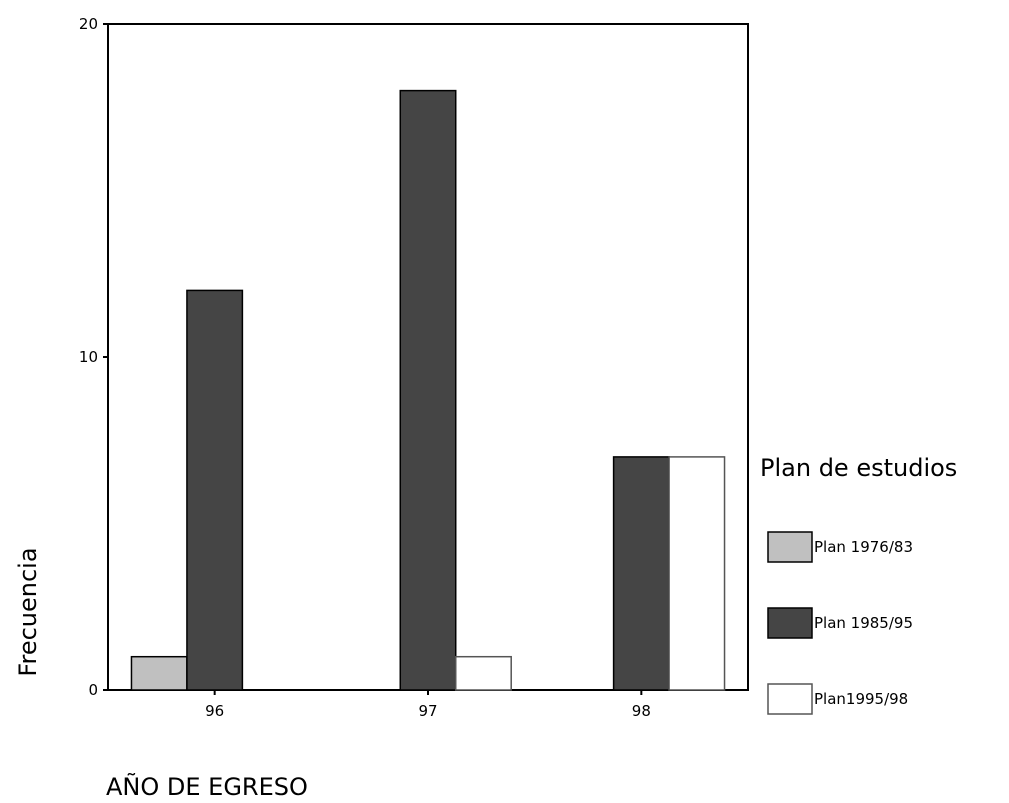 The width and height of the screenshot is (1009, 803). What do you see at coordinates (427, 711) in the screenshot?
I see `x-tick-label: 97` at bounding box center [427, 711].